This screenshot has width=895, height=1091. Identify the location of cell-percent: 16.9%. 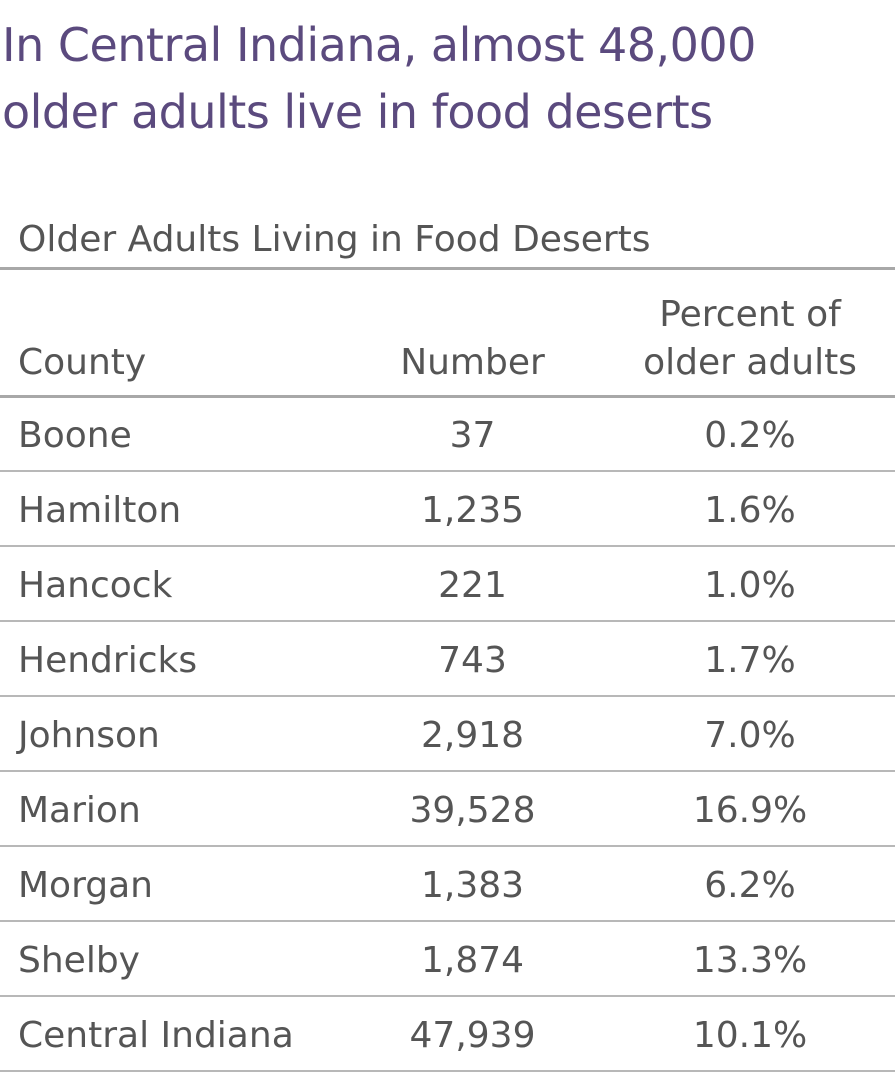
(750, 810).